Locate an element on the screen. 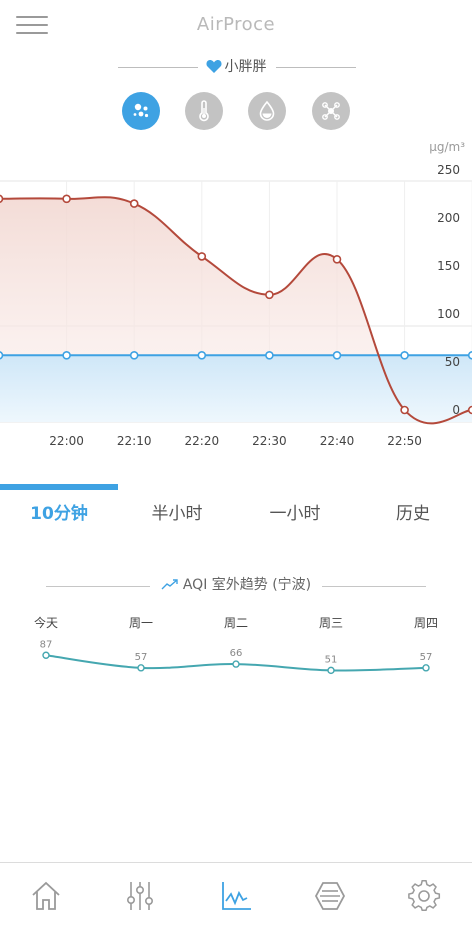 The height and width of the screenshot is (929, 472). nav-controls-button is located at coordinates (140, 896).